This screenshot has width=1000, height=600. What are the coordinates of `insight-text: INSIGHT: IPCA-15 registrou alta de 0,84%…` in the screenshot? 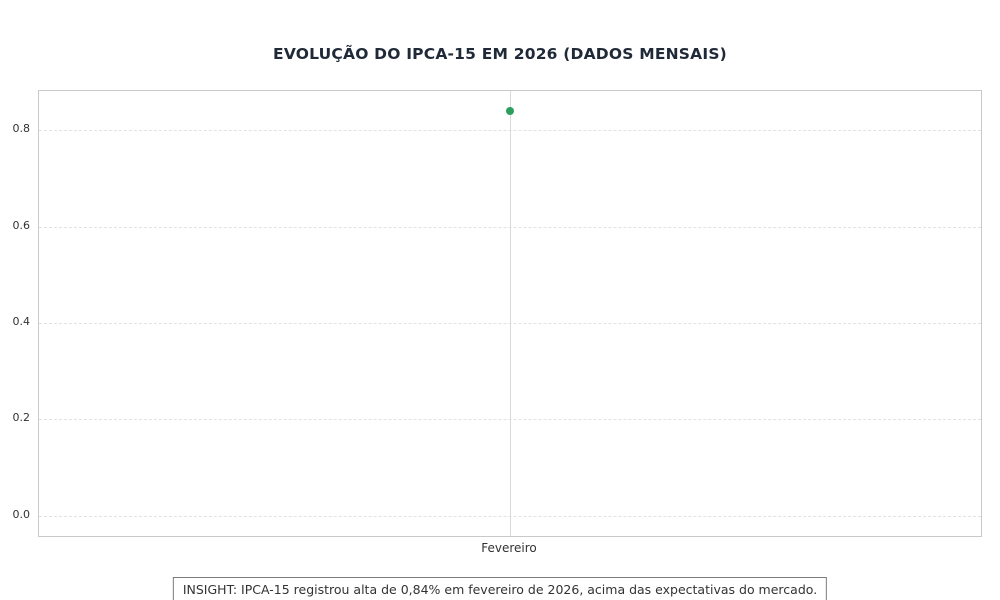 It's located at (500, 589).